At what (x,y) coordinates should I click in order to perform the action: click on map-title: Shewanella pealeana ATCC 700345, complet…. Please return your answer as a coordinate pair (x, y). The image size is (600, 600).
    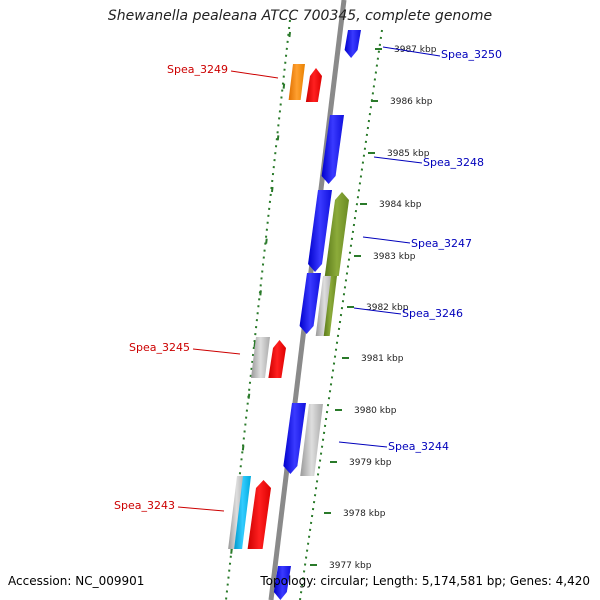
    Looking at the image, I should click on (300, 16).